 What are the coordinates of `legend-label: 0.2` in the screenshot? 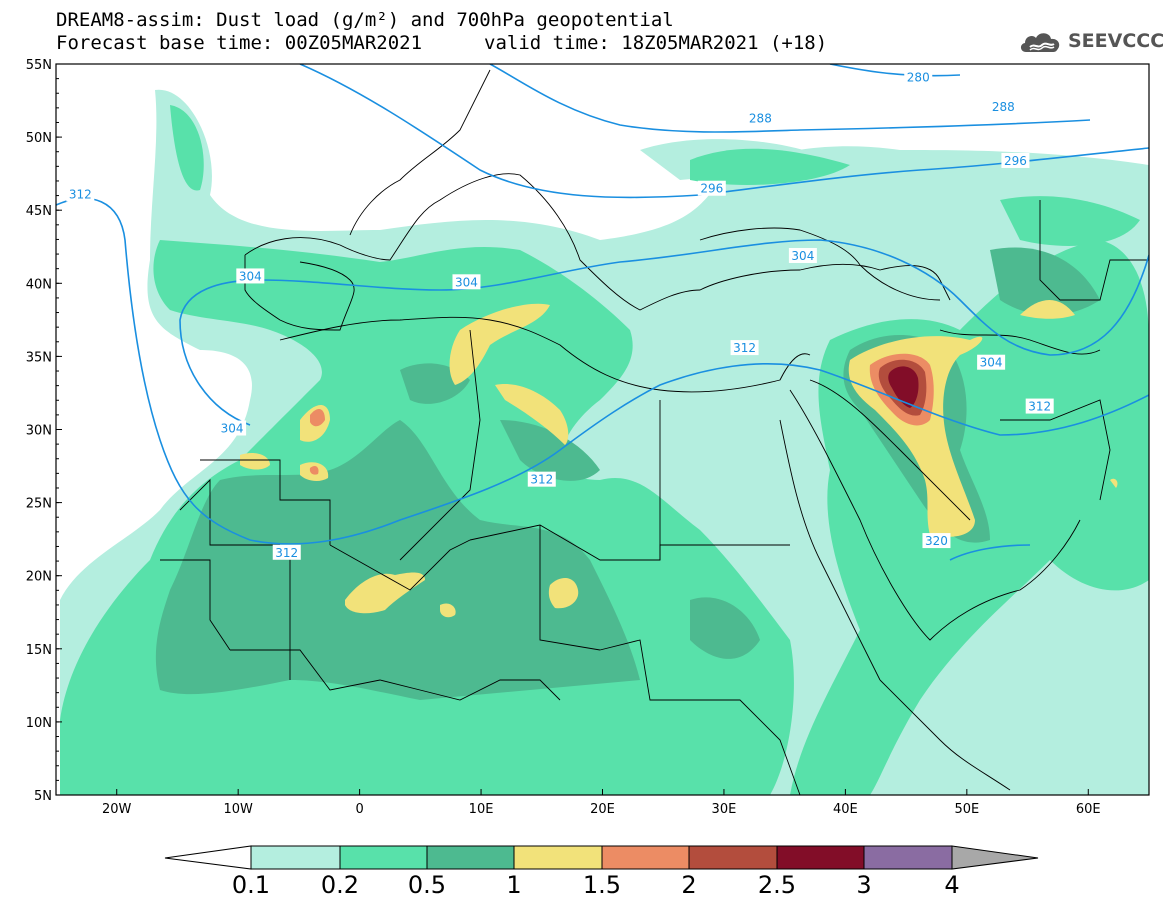 It's located at (340, 885).